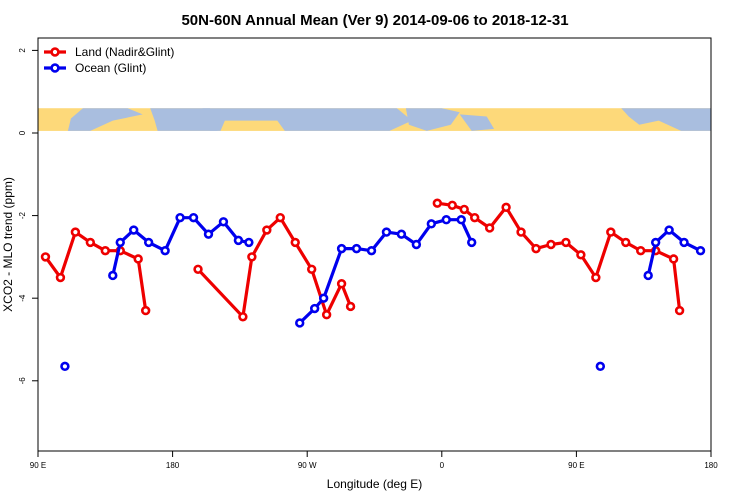  I want to click on y-tick-label: 2, so click(22, 50).